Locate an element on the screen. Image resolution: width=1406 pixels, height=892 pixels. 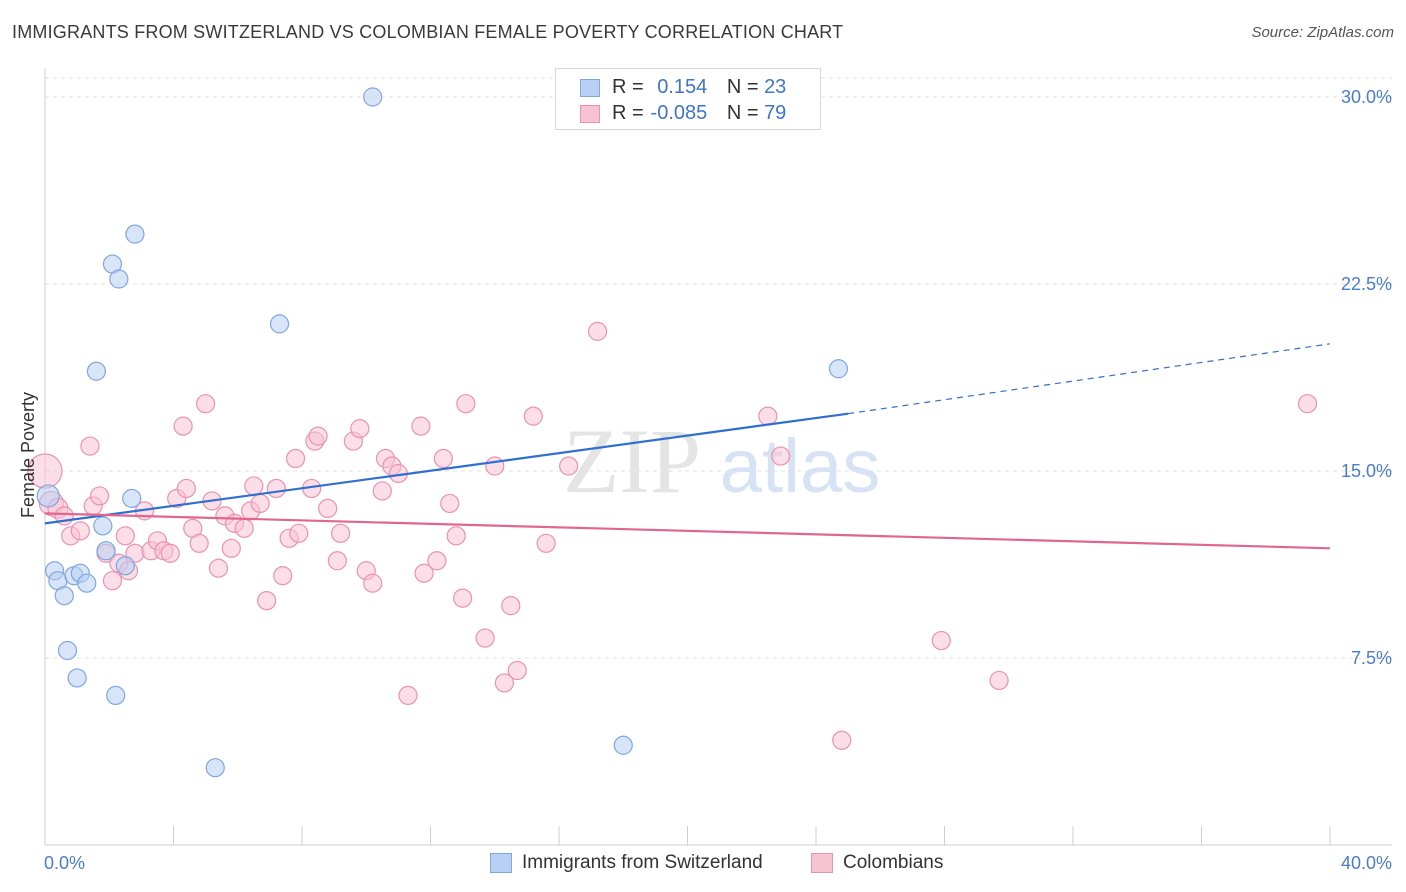
legend-r-value: -0.085 is located at coordinates (679, 113).